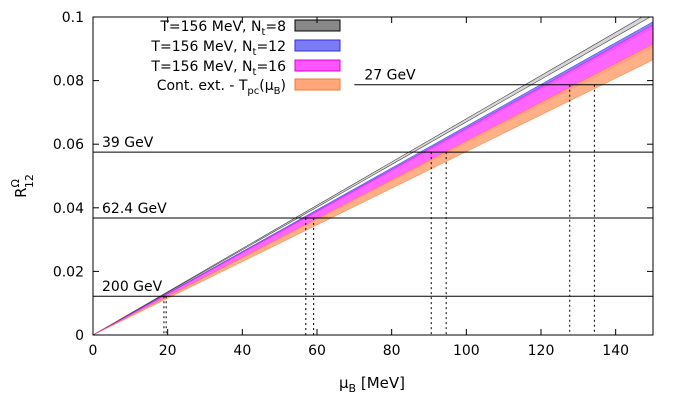 This screenshot has height=413, width=681. I want to click on y-tick-label-4: 0.08, so click(68, 82).